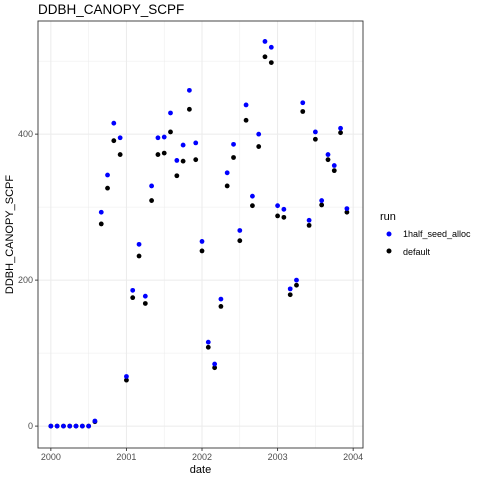 The height and width of the screenshot is (480, 480). I want to click on legend-key-1half-seed-alloc, so click(389, 234).